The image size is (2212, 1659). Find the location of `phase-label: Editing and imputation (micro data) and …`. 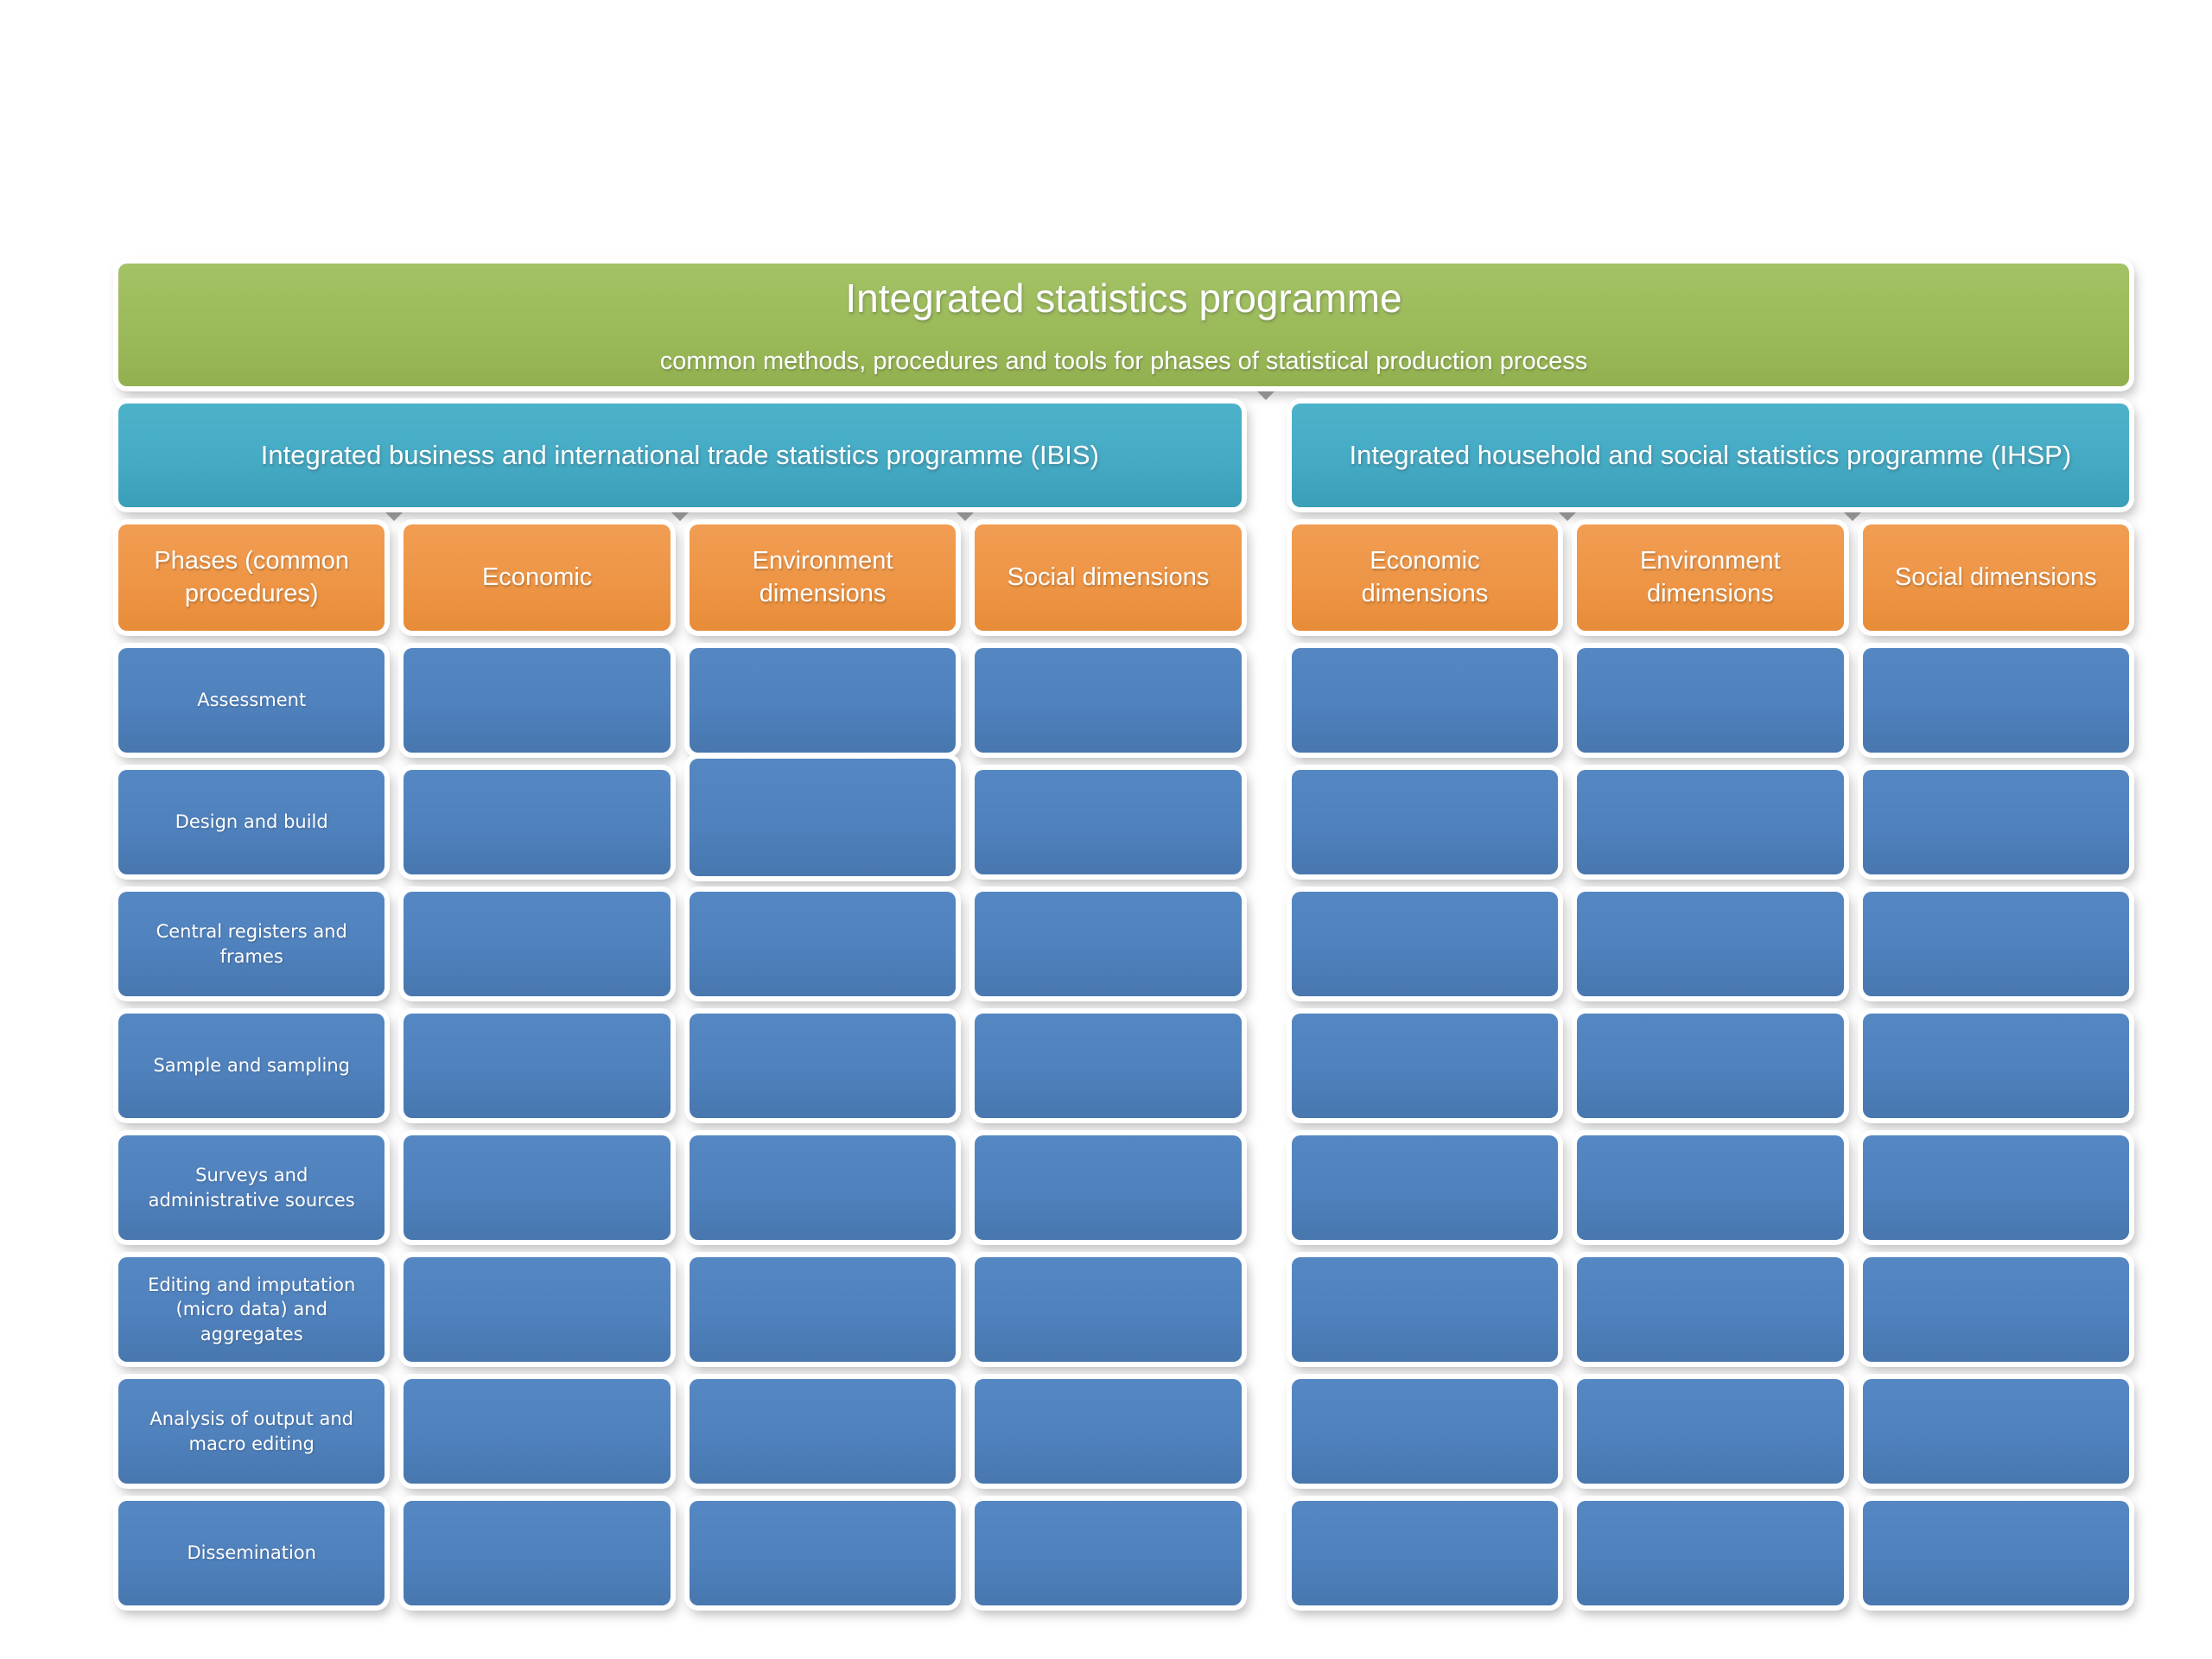

phase-label: Editing and imputation (micro data) and … is located at coordinates (251, 1309).